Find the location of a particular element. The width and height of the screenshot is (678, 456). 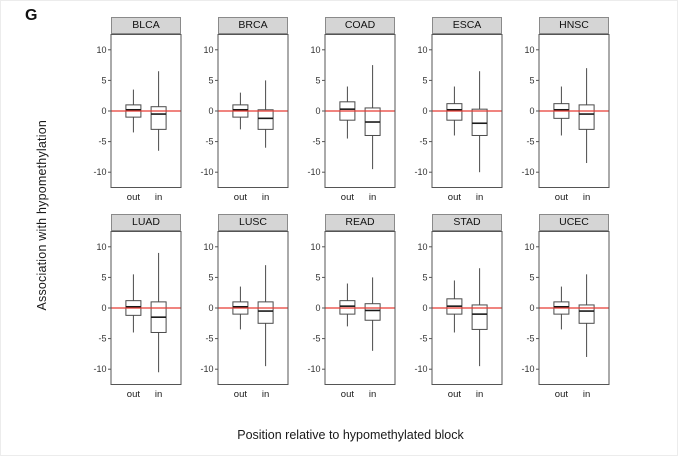

panel-title: BRCA is located at coordinates (253, 25).